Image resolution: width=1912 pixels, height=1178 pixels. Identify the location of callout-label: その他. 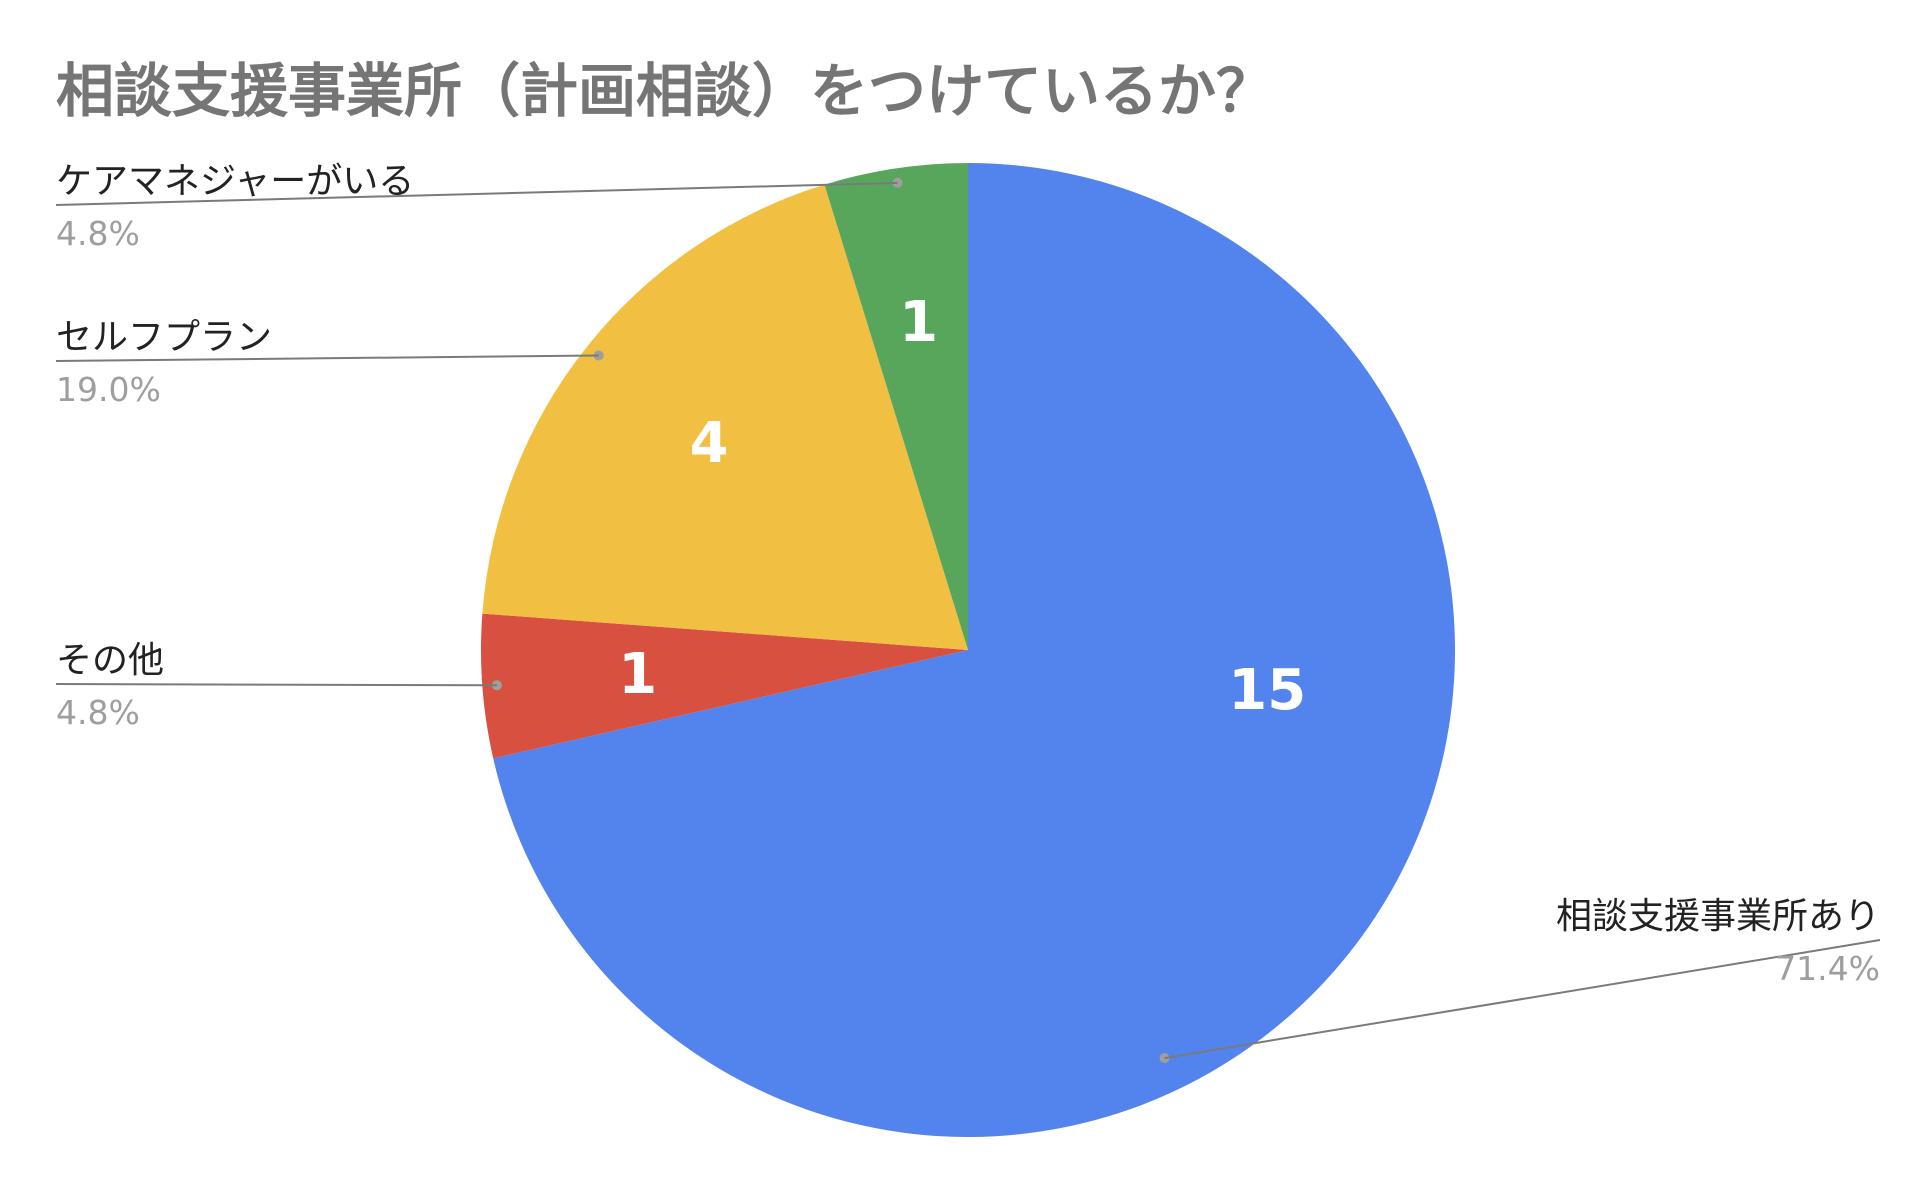
(110, 660).